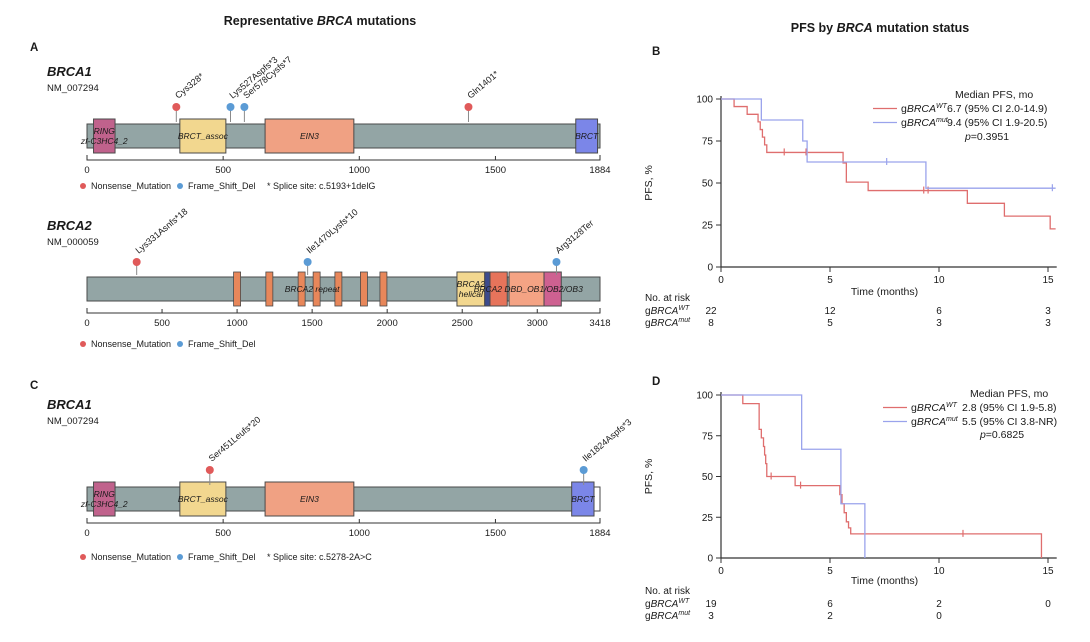  Describe the element at coordinates (830, 311) in the screenshot. I see `risk-count: 12` at that location.